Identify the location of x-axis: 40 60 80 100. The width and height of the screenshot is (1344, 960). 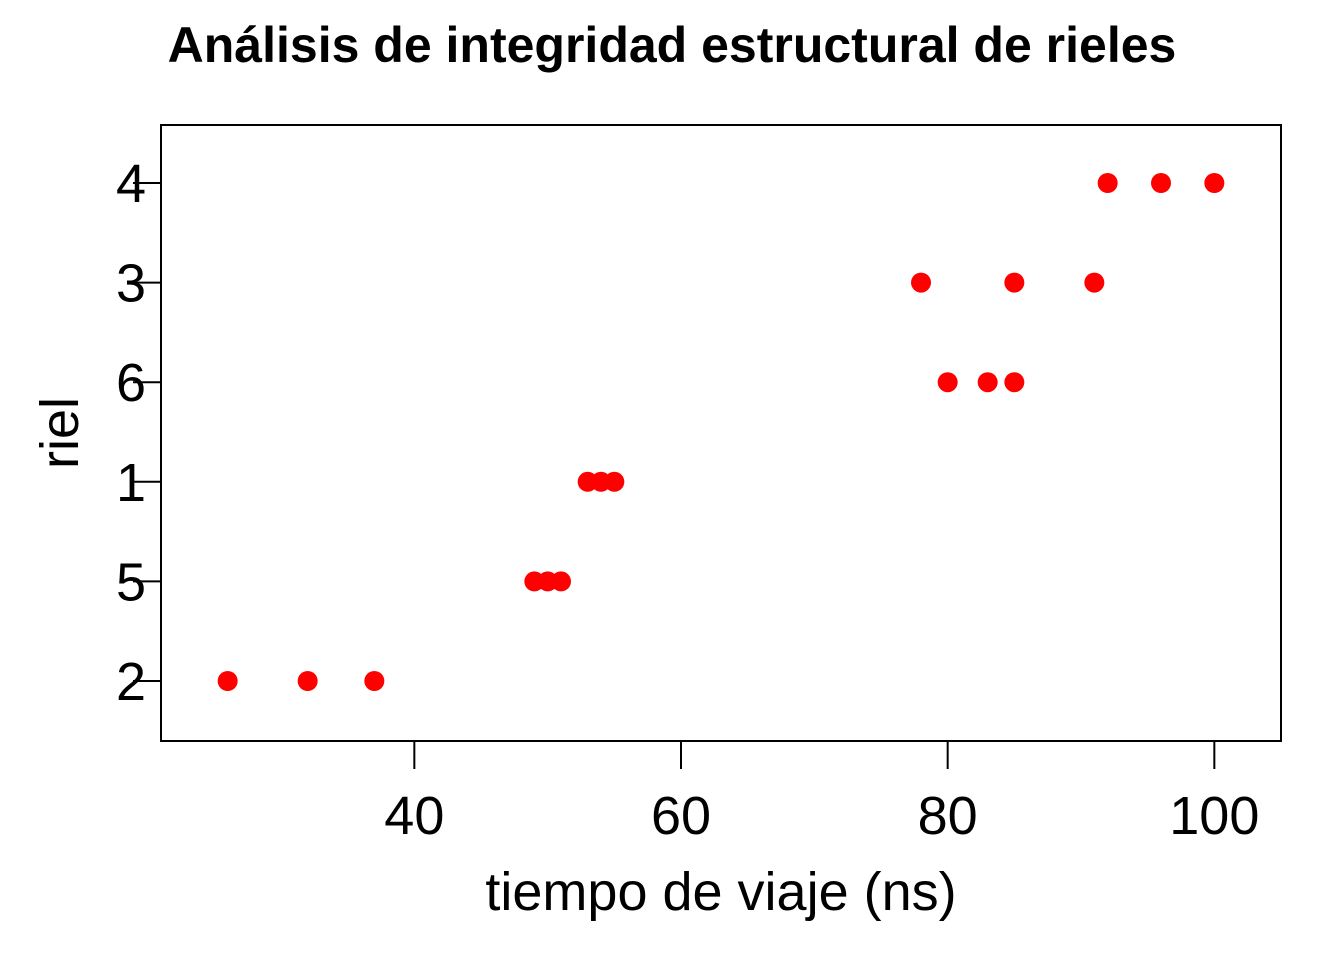
(821, 793).